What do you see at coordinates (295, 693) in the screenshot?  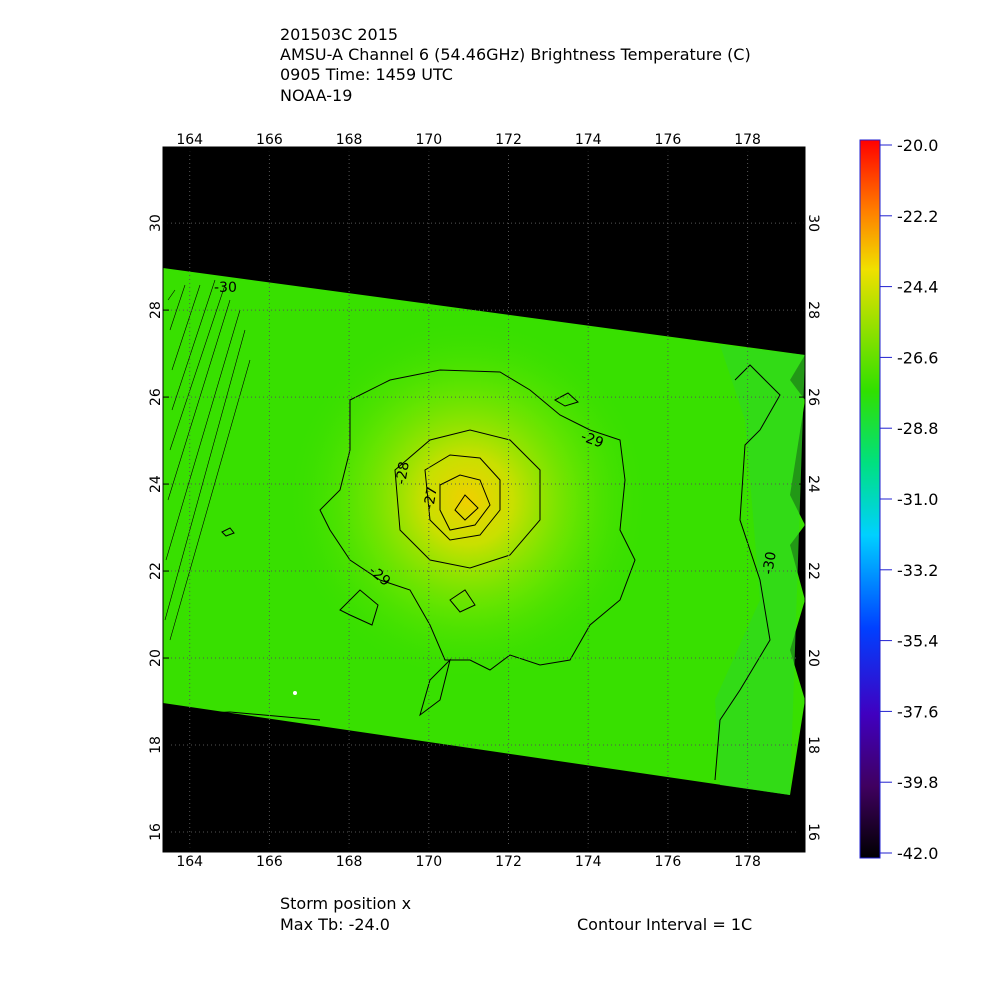 I see `marker` at bounding box center [295, 693].